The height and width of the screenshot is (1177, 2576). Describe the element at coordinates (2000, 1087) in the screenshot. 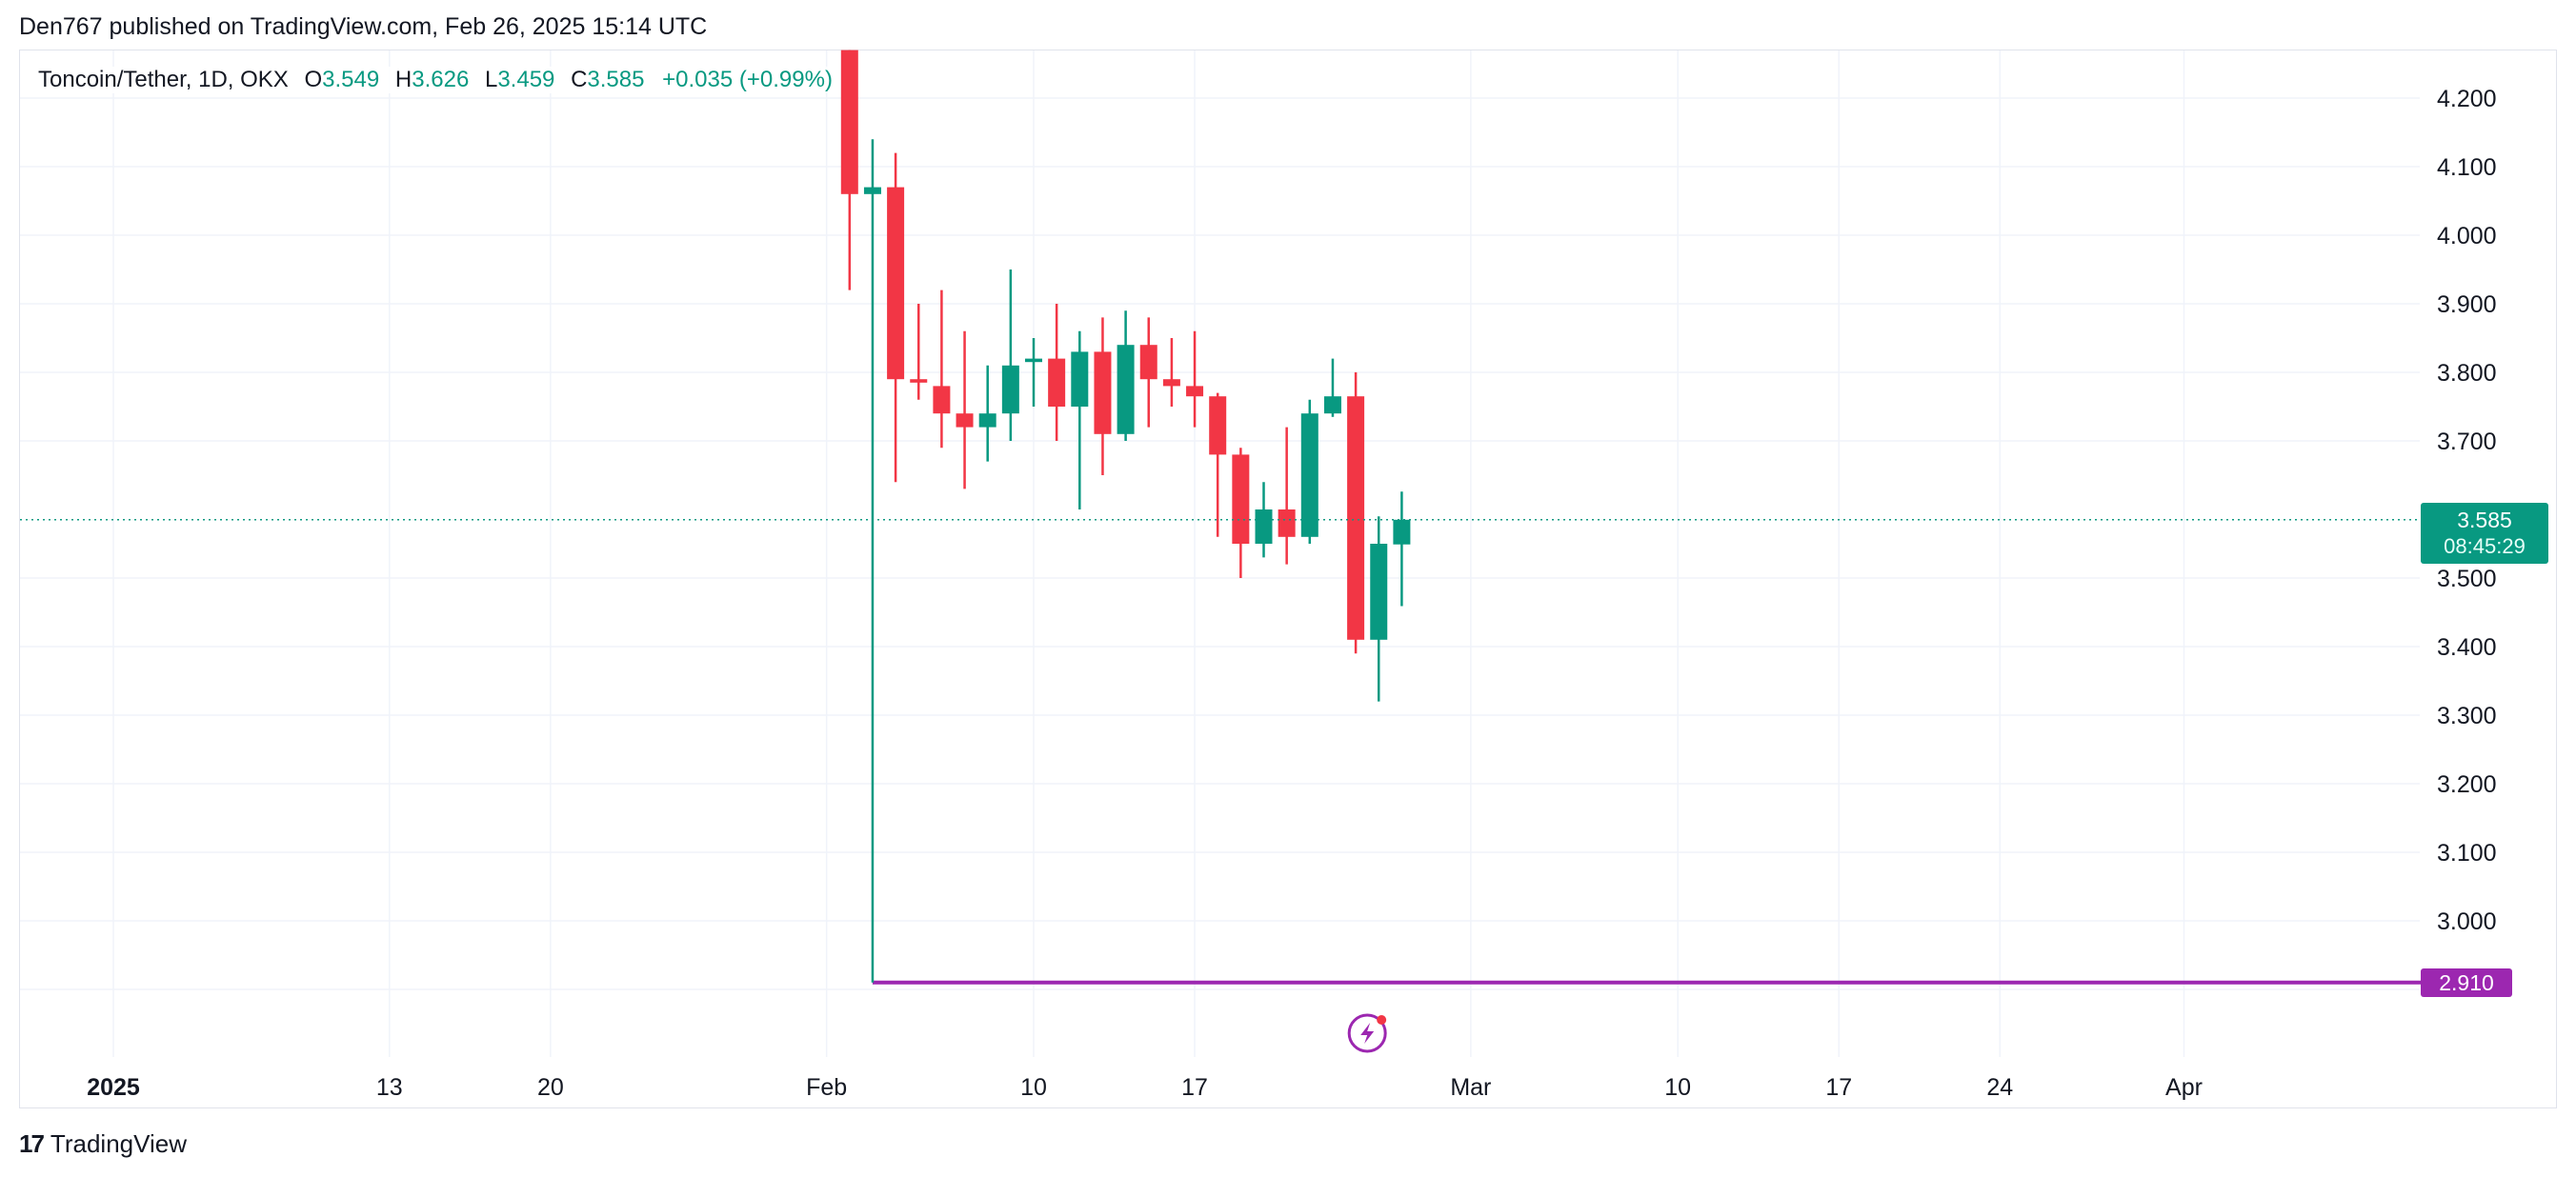

I see `x-tick-label: 24` at that location.